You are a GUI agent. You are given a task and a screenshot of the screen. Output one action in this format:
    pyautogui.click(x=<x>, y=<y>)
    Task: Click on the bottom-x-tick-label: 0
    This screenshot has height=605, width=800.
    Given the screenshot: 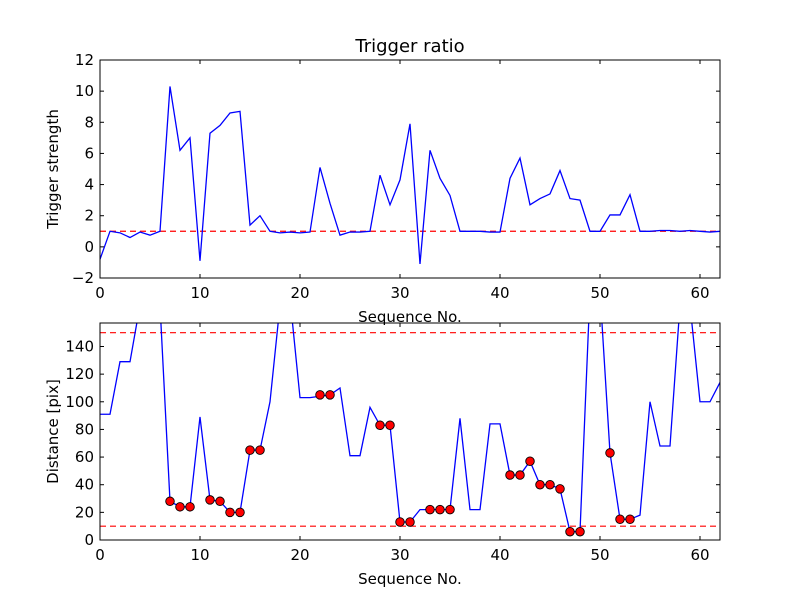 What is the action you would take?
    pyautogui.click(x=100, y=555)
    